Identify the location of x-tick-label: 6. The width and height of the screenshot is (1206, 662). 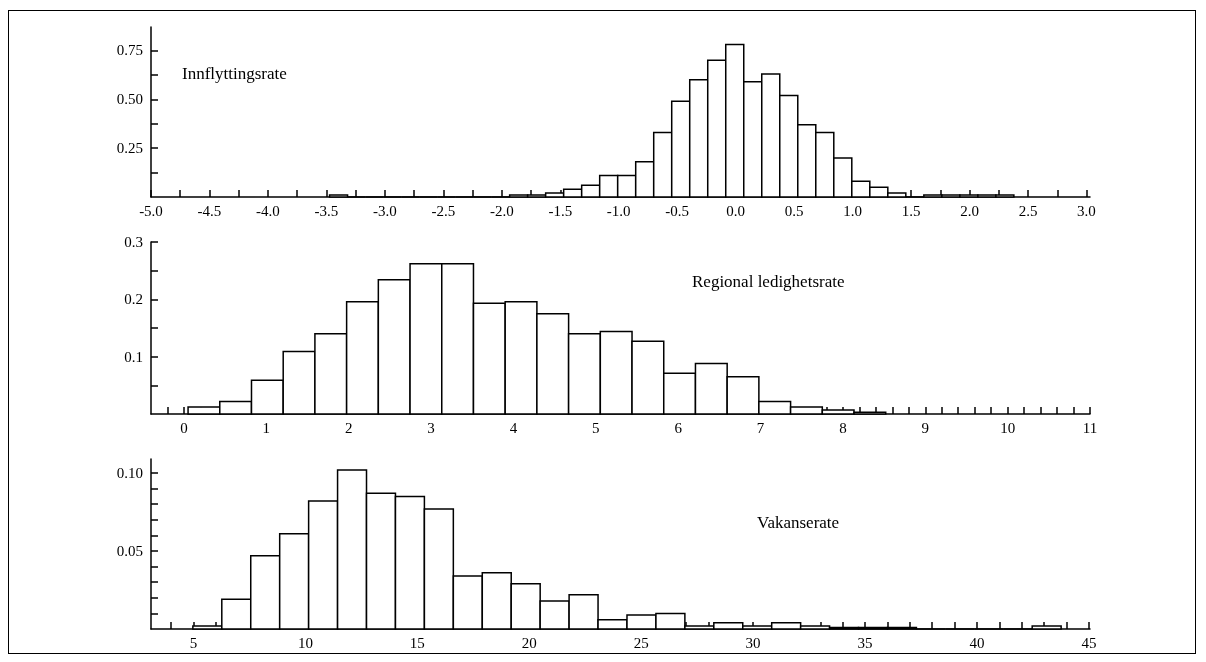
(678, 427).